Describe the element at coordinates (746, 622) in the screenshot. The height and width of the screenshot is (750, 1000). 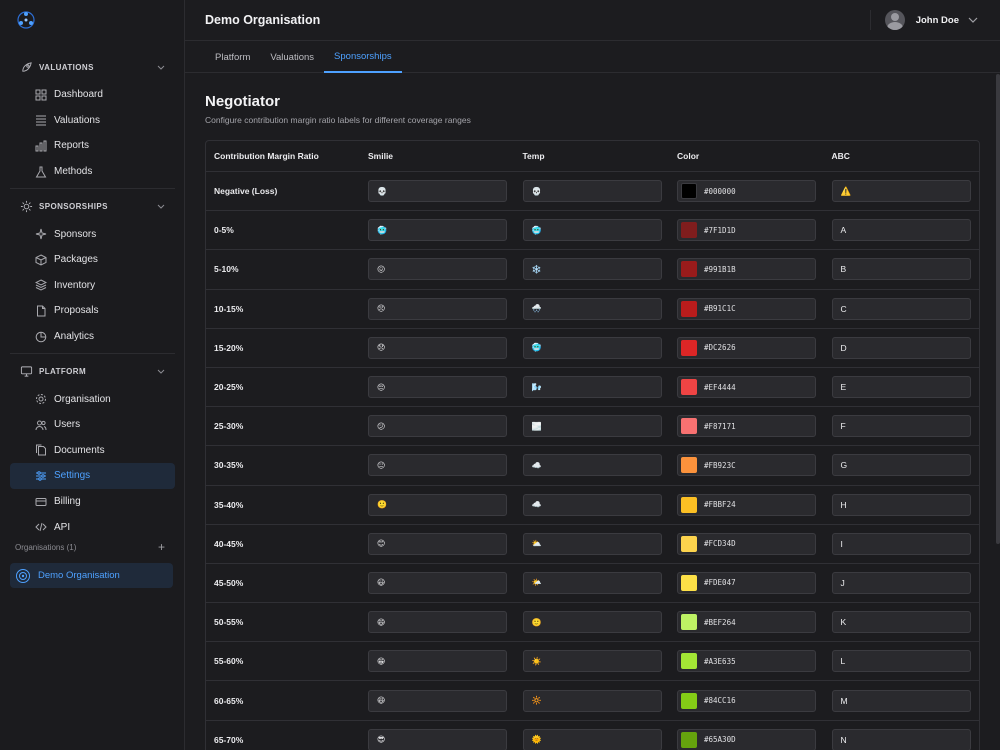
I see `color-input: #BEF264` at that location.